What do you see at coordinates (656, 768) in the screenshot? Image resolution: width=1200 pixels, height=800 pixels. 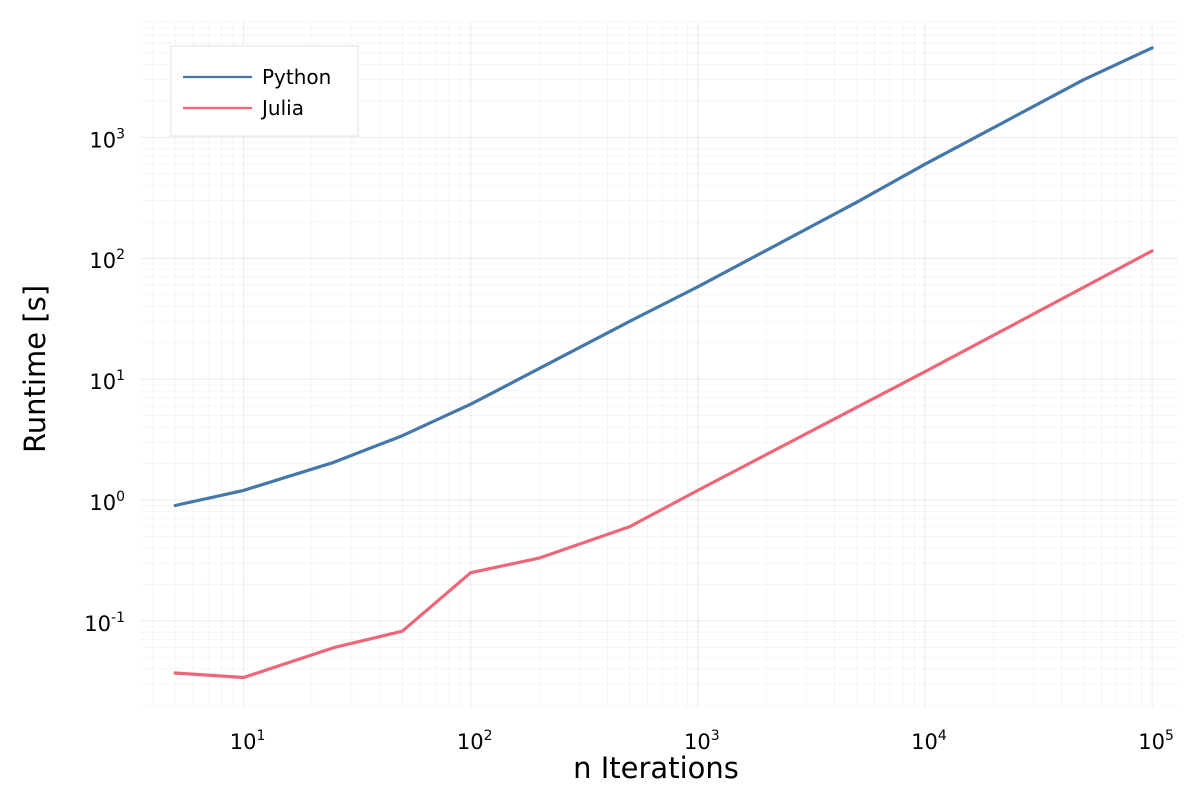 I see `x-axis-title: n Iterations` at bounding box center [656, 768].